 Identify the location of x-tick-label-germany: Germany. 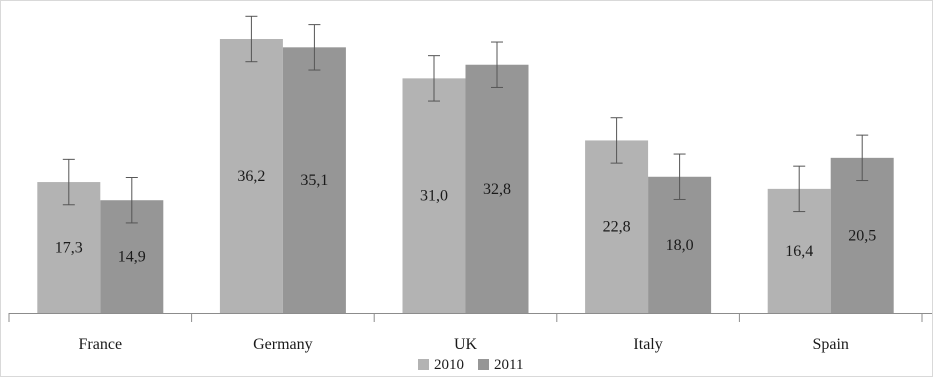
(283, 344).